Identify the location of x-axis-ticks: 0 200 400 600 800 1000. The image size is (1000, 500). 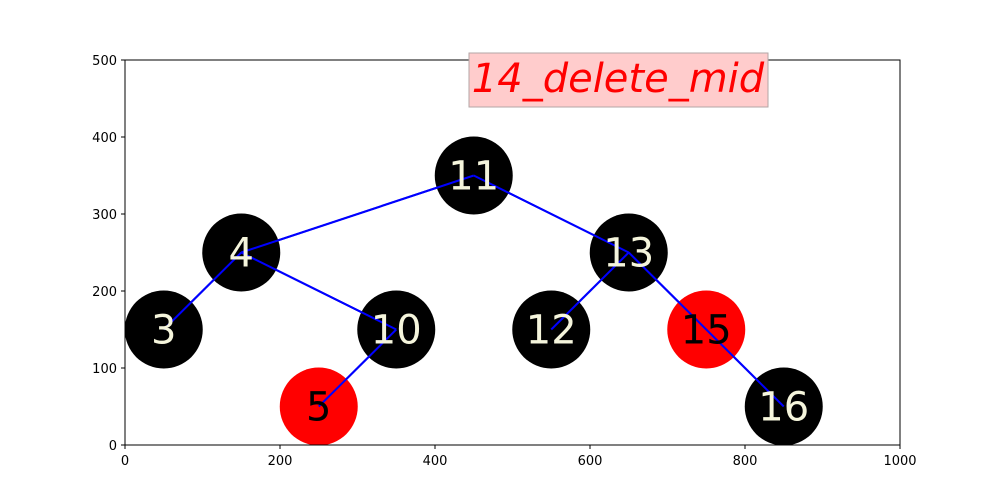
(519, 457).